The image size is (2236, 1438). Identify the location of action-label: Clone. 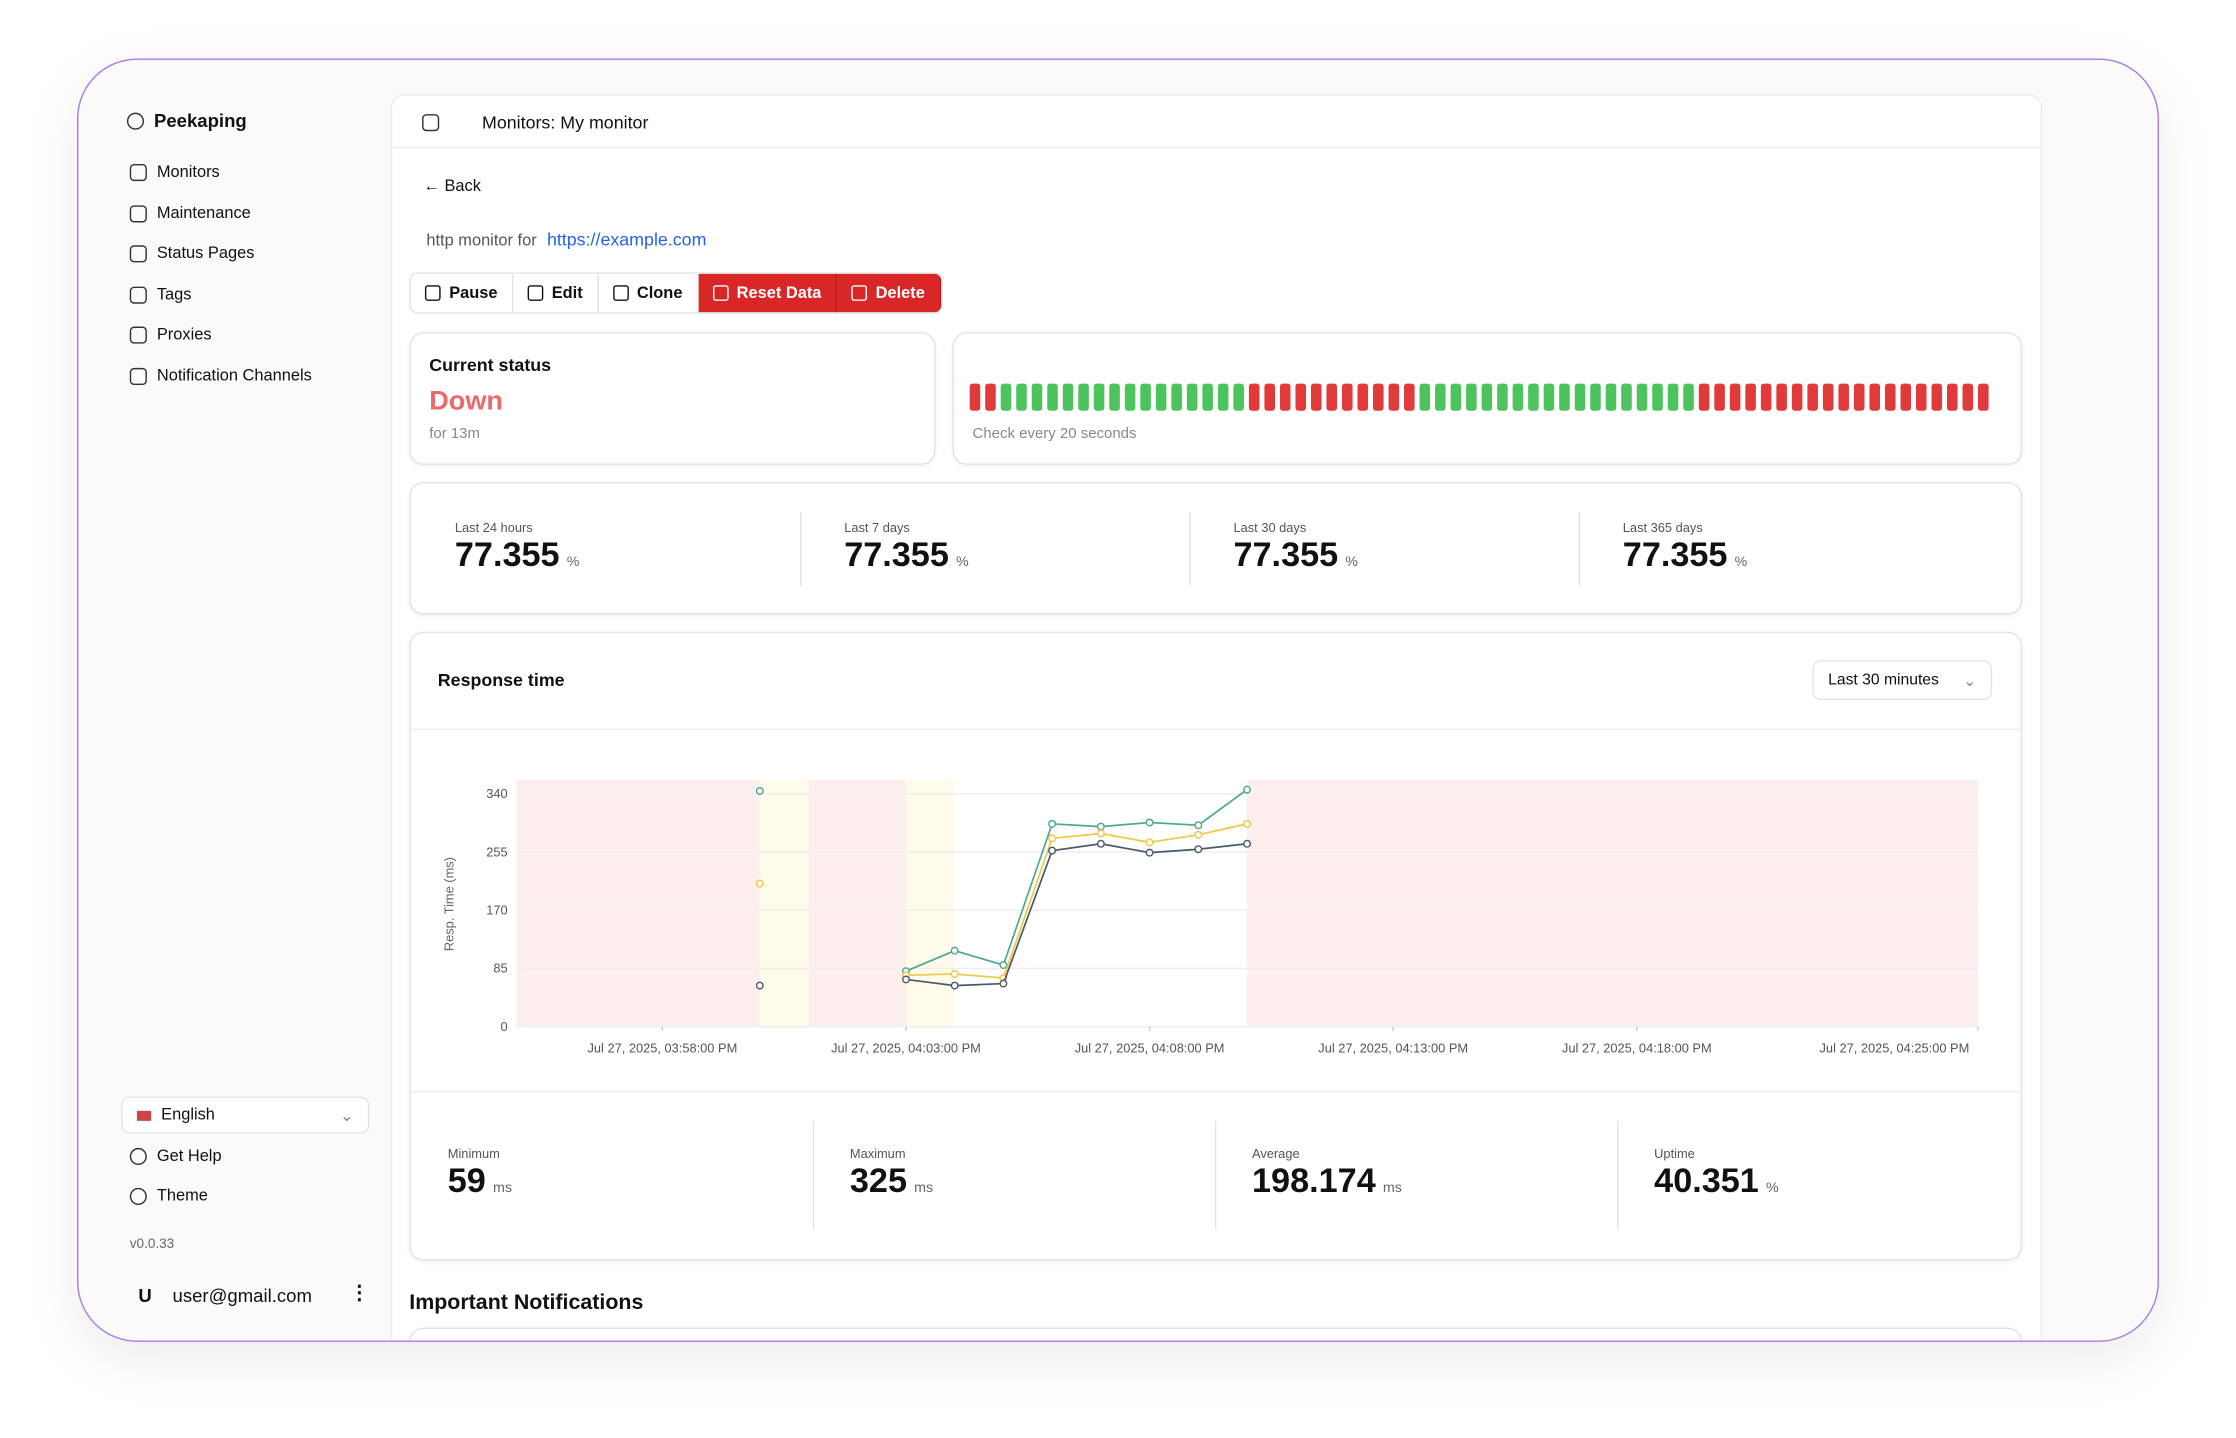
(659, 293).